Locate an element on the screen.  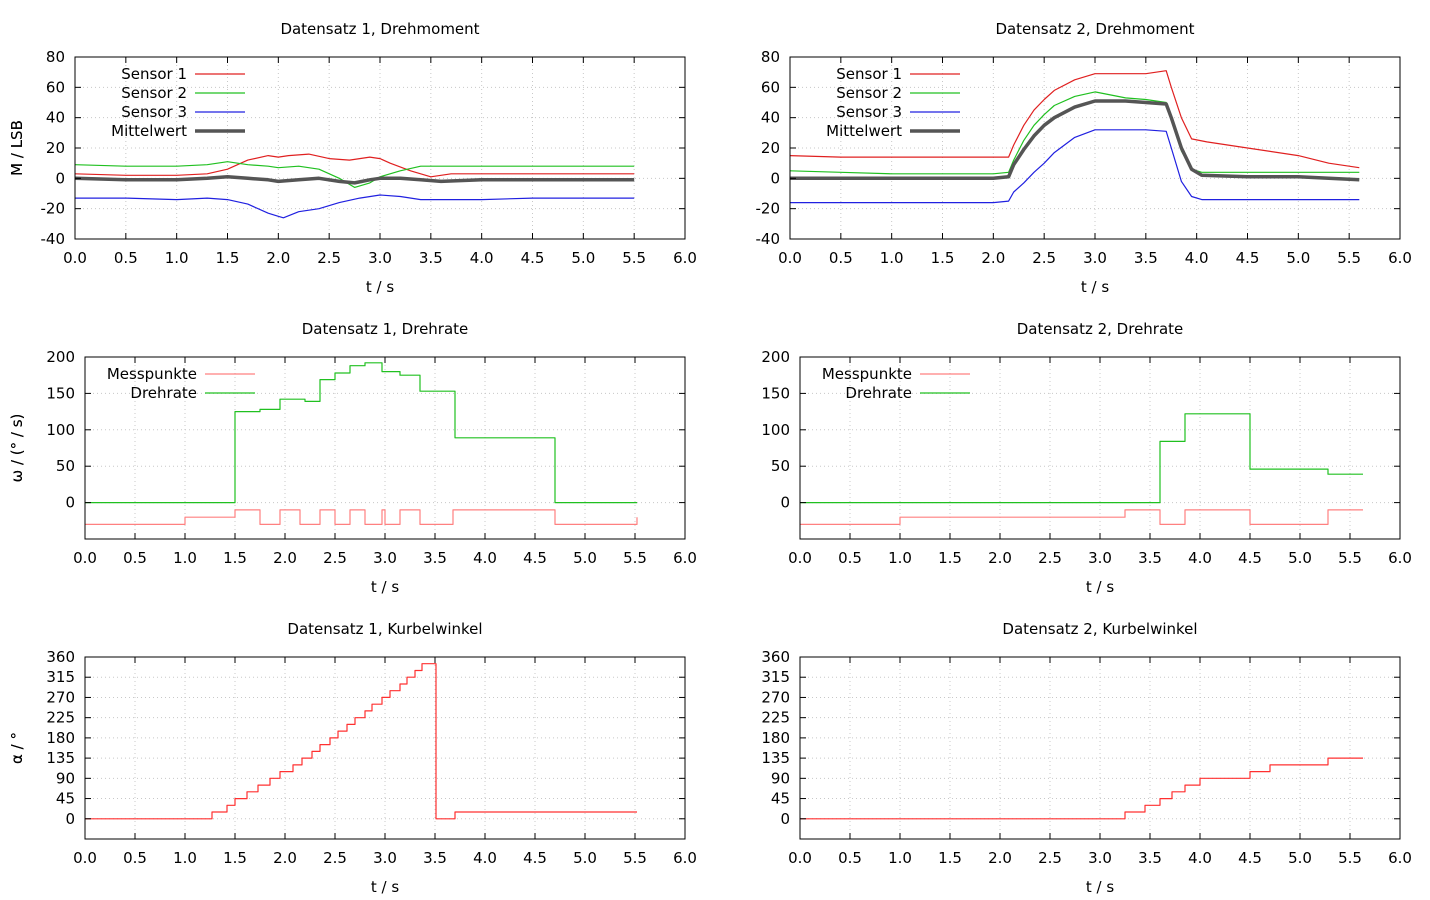
series-line-drehrate is located at coordinates (361, 433).